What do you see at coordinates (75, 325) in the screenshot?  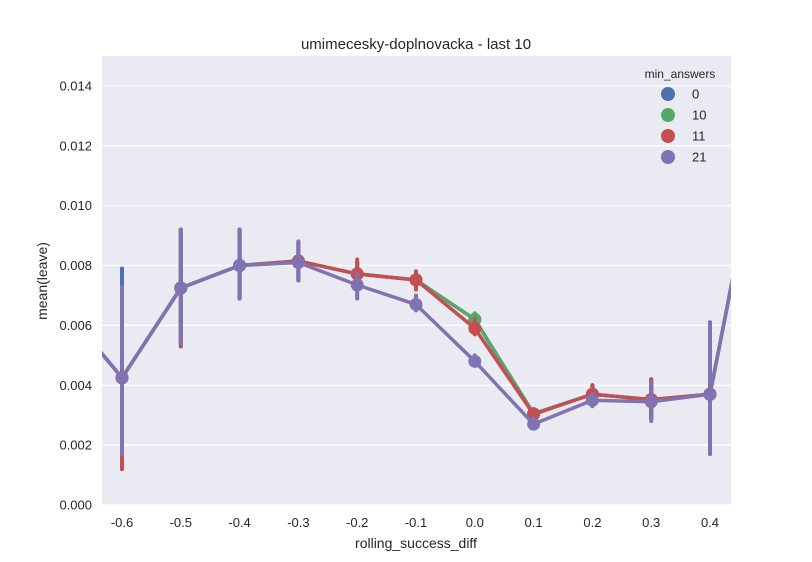 I see `y-tick-label: 0.006` at bounding box center [75, 325].